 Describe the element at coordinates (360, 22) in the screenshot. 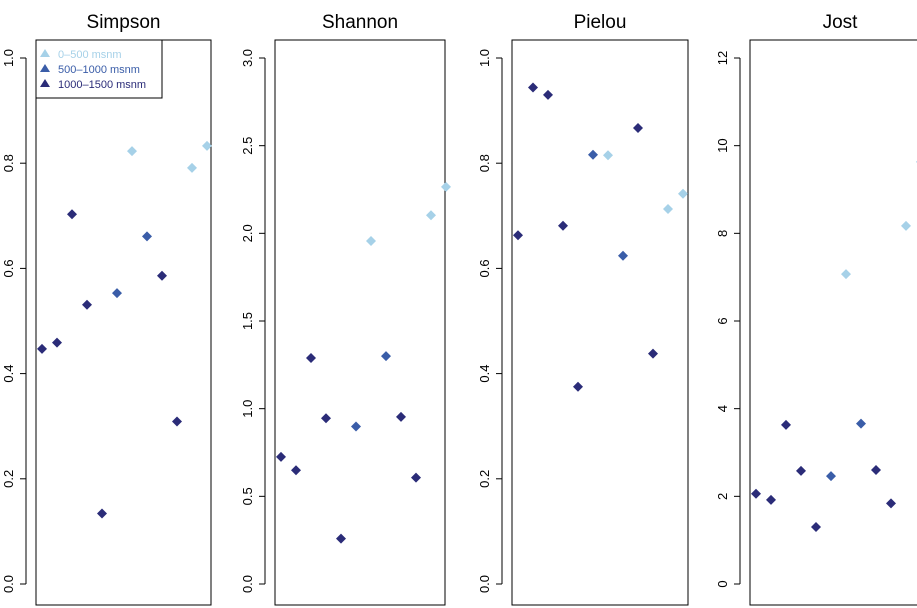

I see `panel-title: Shannon` at that location.